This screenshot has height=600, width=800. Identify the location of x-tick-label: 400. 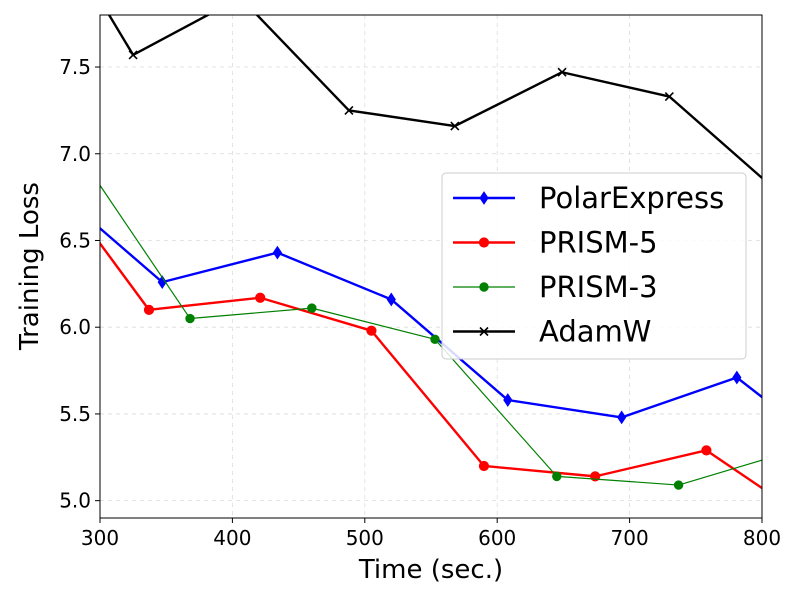
(232, 538).